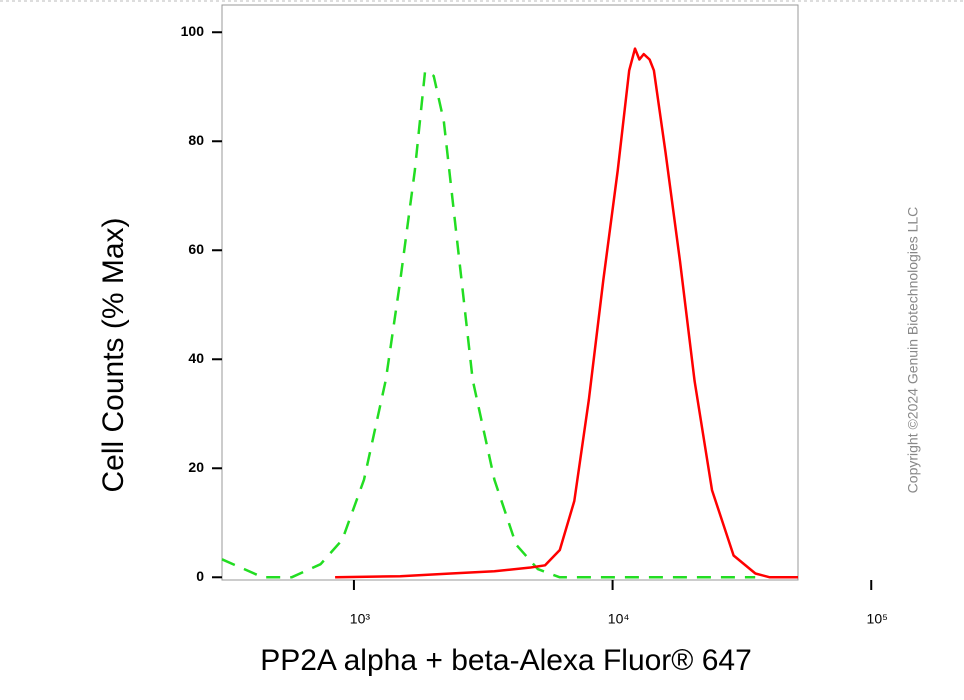 The image size is (964, 700). What do you see at coordinates (619, 619) in the screenshot?
I see `x-tick-label: 10⁴` at bounding box center [619, 619].